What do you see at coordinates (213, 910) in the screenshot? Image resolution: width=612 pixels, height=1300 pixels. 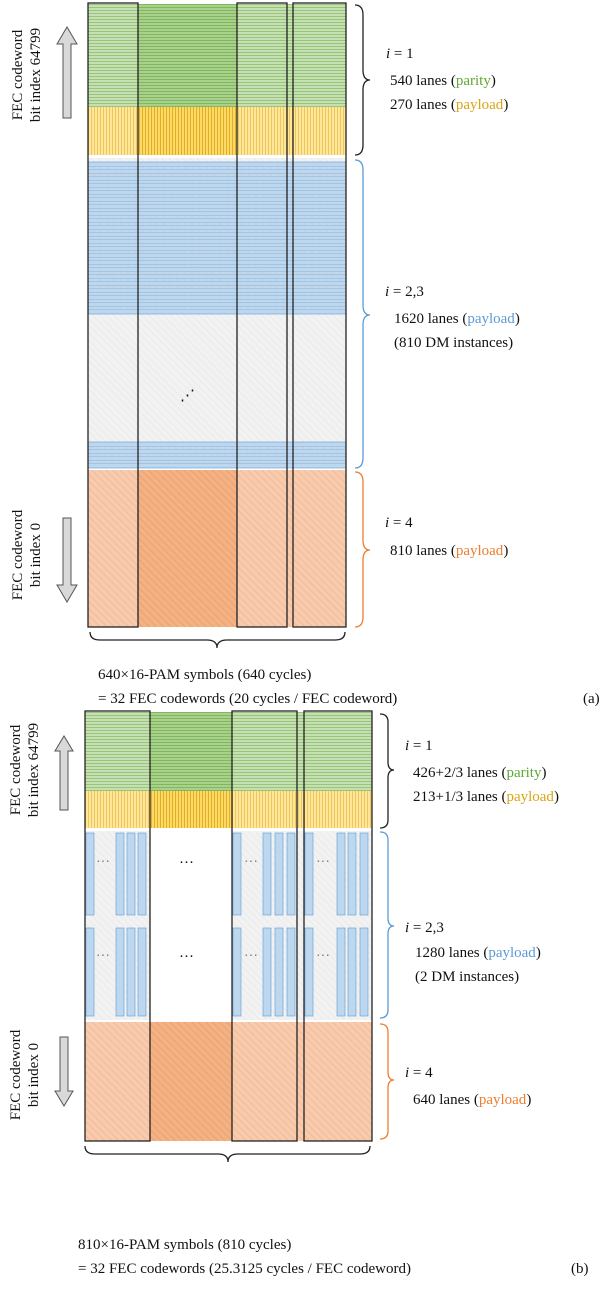 I see `b-ellipsis-group: ··· ··· ··· ··· ··· ··· ··· ···` at bounding box center [213, 910].